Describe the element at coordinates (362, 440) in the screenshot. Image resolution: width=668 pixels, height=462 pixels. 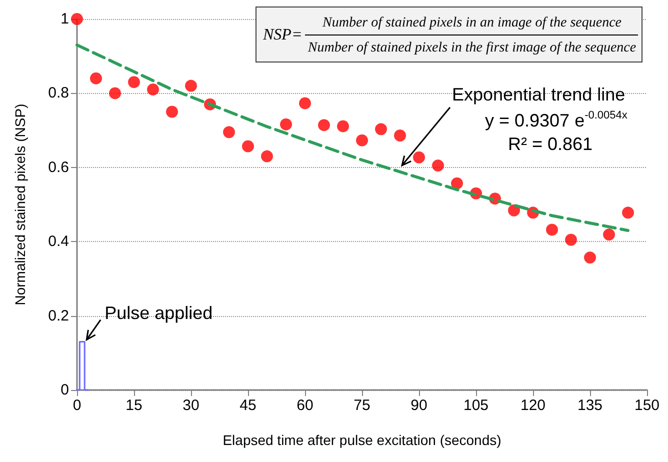
I see `x-axis-title: Elapsed time after pulse excitation (seconds)` at that location.